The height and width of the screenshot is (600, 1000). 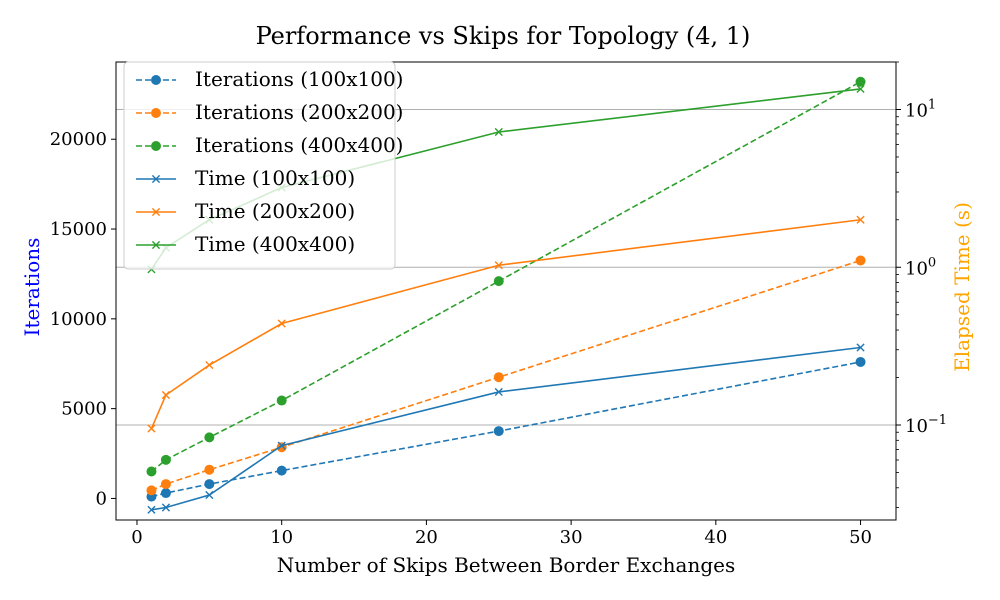 What do you see at coordinates (299, 145) in the screenshot?
I see `legend-label: Iterations (400x400)` at bounding box center [299, 145].